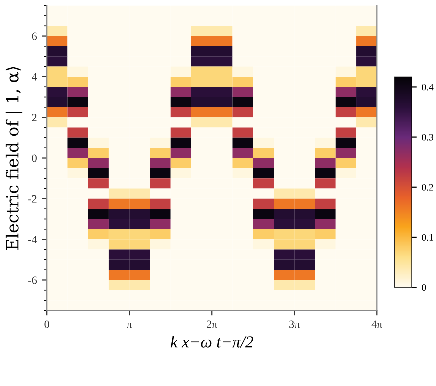 The height and width of the screenshot is (386, 436). Describe the element at coordinates (295, 324) in the screenshot. I see `x-tick-label: 3π` at that location.